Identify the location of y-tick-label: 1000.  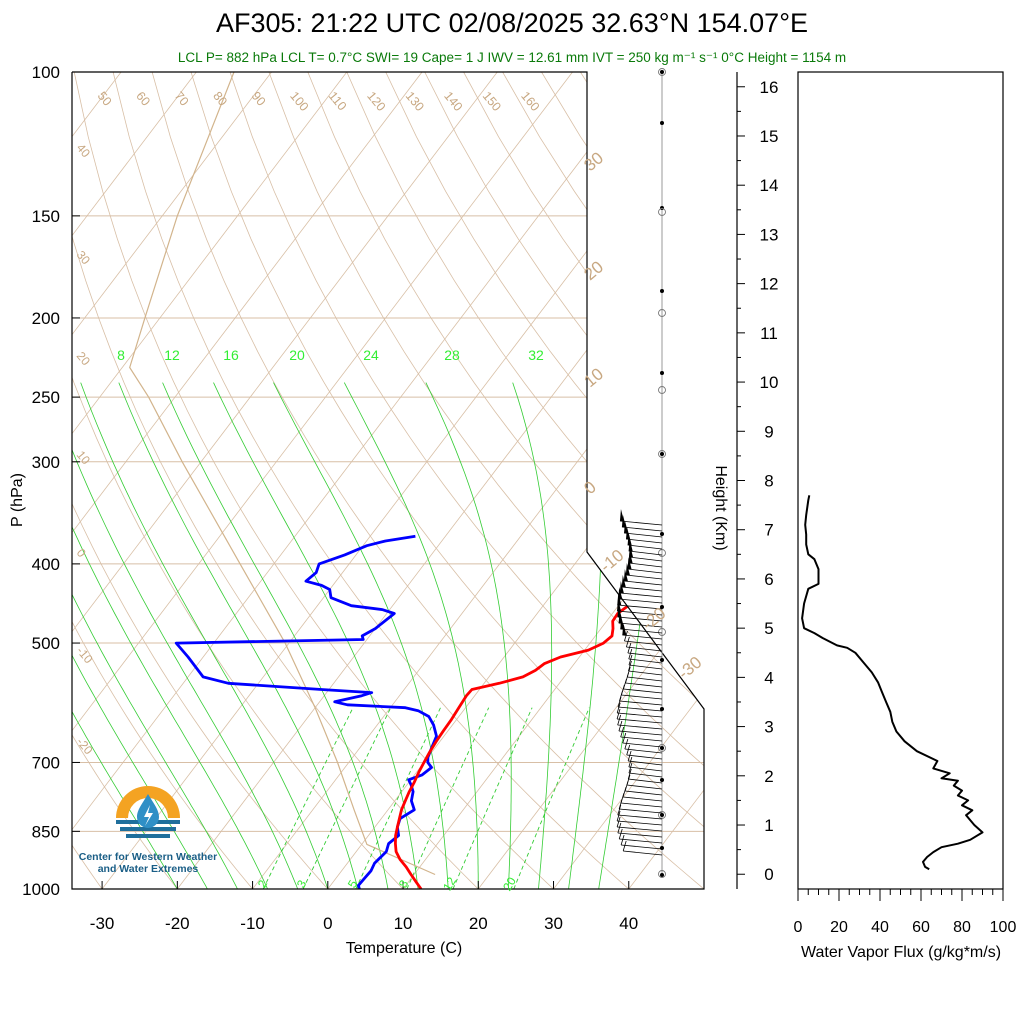
(41, 889).